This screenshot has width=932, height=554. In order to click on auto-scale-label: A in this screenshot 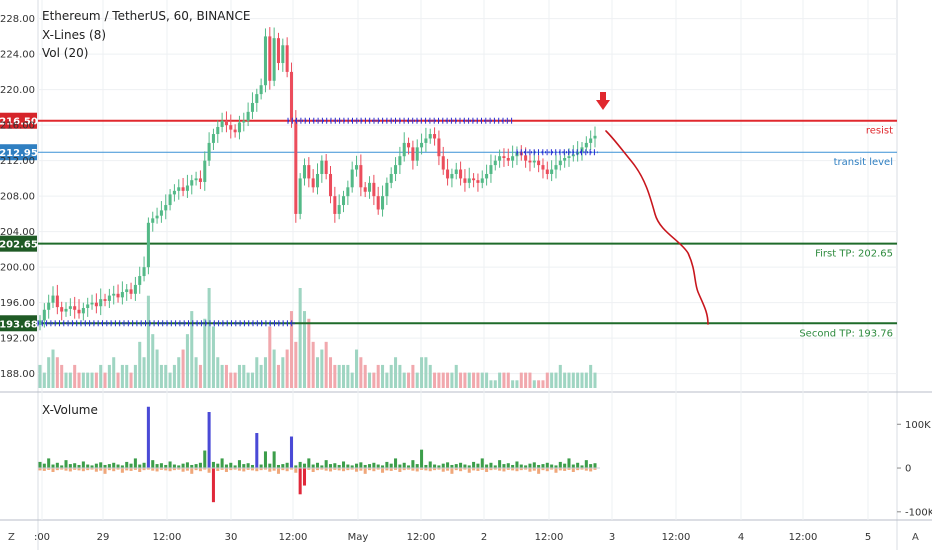, I will do `click(915, 537)`.